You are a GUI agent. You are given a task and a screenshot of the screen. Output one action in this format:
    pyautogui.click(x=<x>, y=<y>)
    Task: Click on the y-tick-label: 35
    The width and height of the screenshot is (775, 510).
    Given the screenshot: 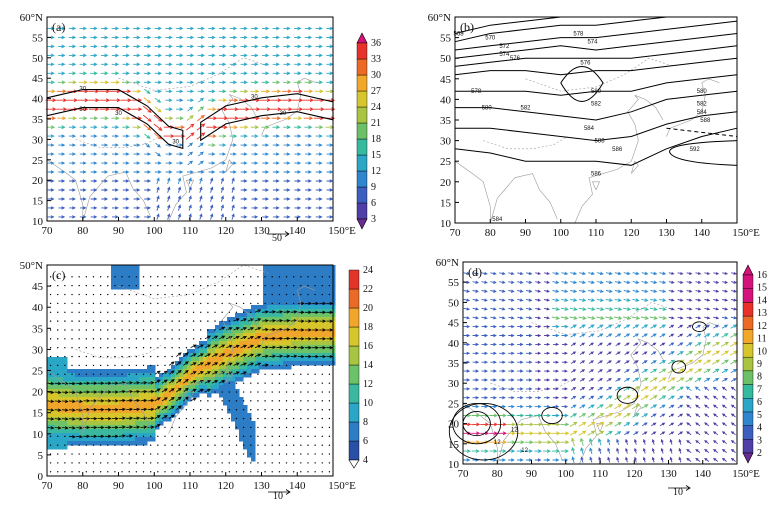 What is the action you would take?
    pyautogui.click(x=446, y=121)
    